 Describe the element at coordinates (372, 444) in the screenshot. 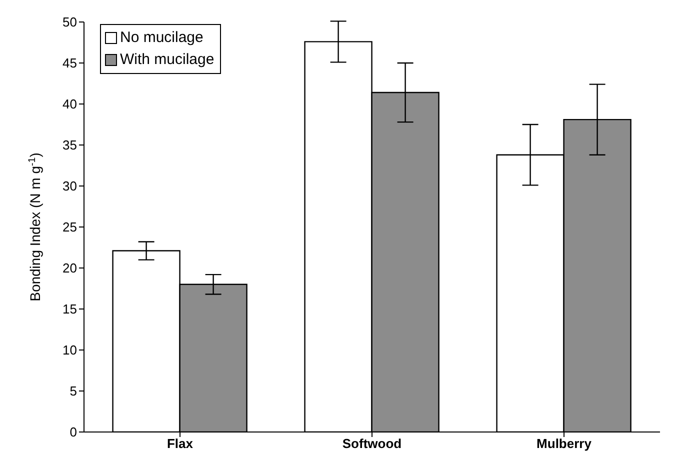

I see `x-tick-label: Softwood` at that location.